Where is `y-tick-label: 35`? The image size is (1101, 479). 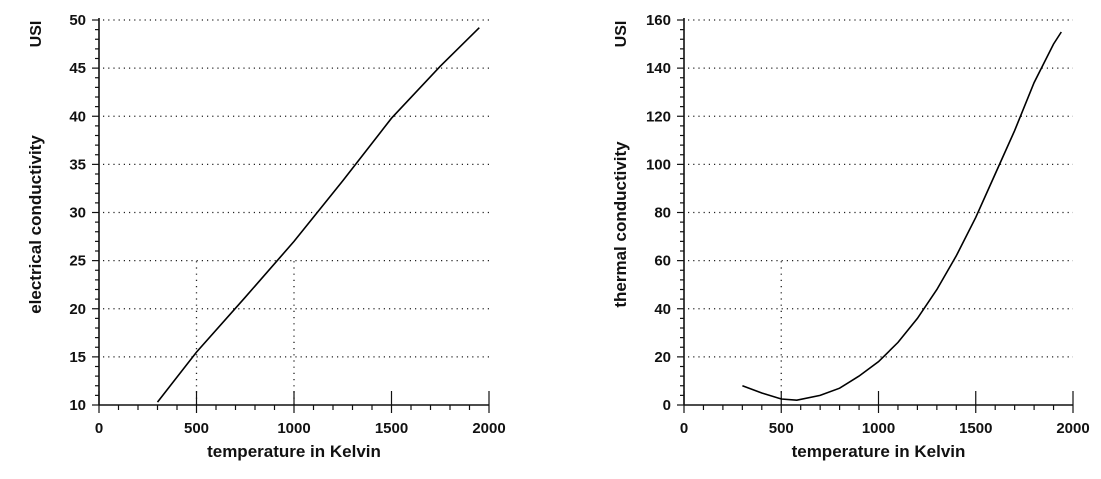
y-tick-label: 35 is located at coordinates (77, 164).